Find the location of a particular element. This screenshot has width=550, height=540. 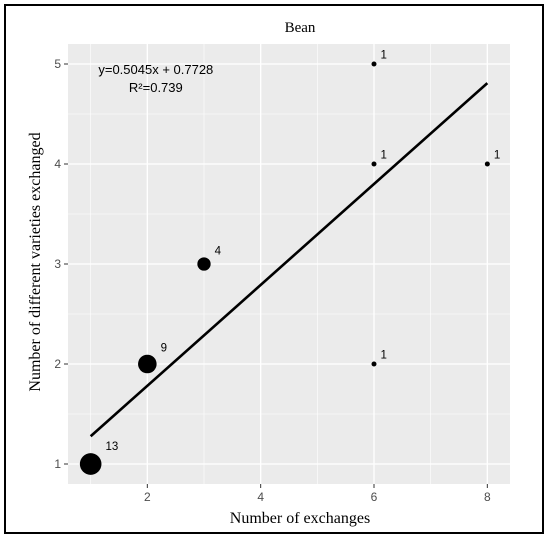

point-count-label: 4 is located at coordinates (218, 251).